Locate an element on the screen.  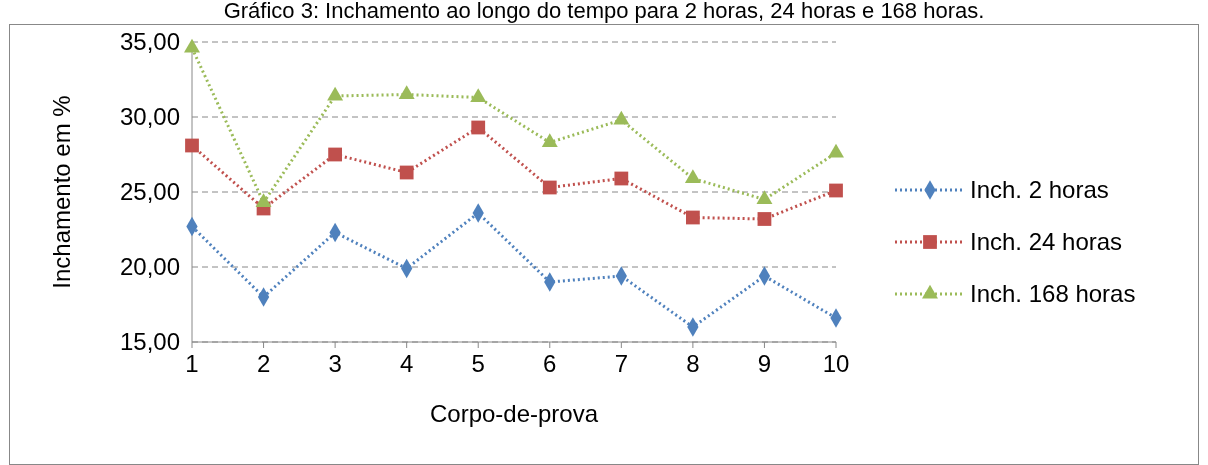
y-tick-label: 30,00 is located at coordinates (149, 116).